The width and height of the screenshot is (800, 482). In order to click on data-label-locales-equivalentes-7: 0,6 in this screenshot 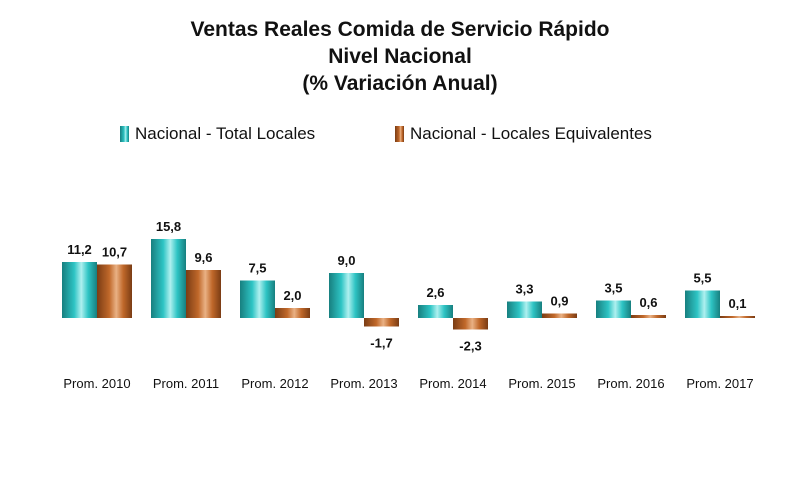, I will do `click(648, 302)`.